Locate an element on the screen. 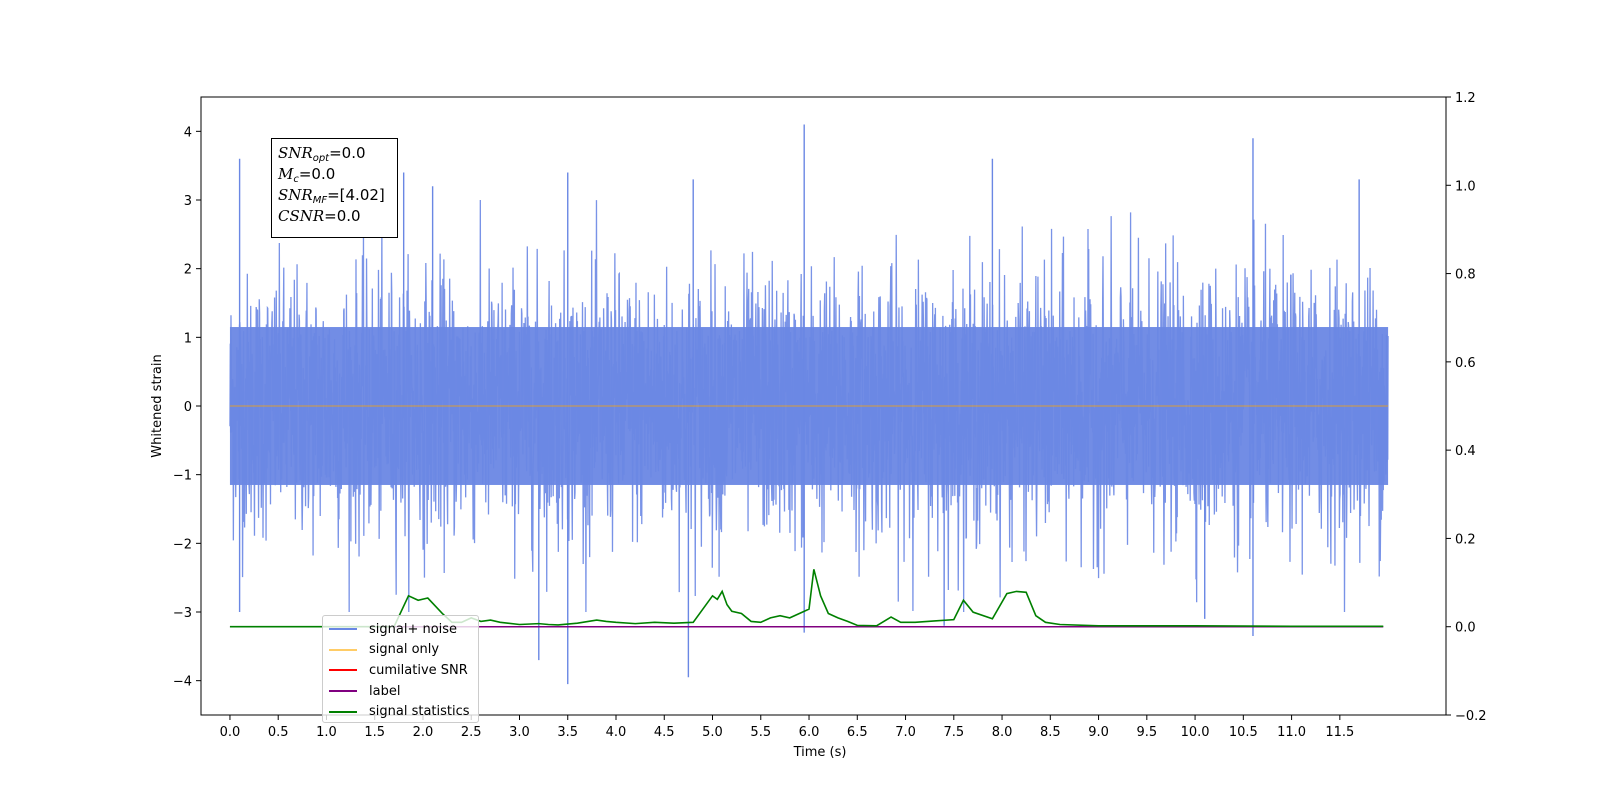 Image resolution: width=1600 pixels, height=800 pixels. y2-tick-label: 0.8 is located at coordinates (1465, 275).